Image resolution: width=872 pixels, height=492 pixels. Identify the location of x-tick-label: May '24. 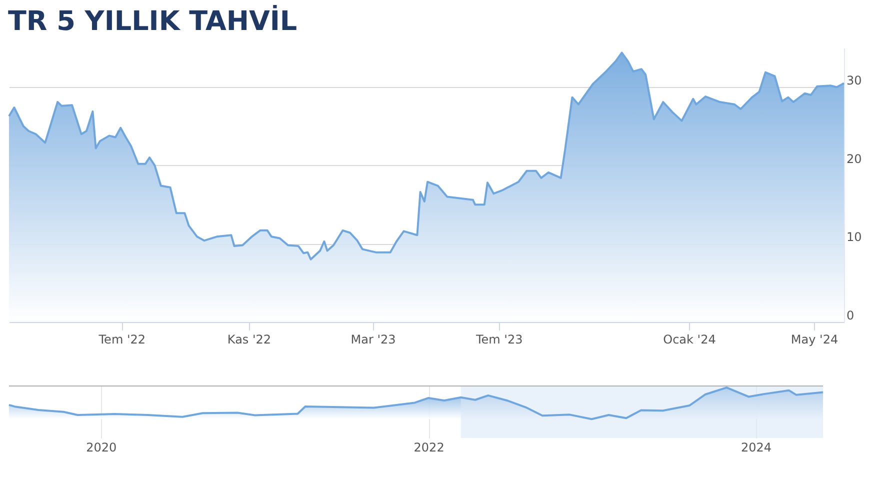
(814, 339).